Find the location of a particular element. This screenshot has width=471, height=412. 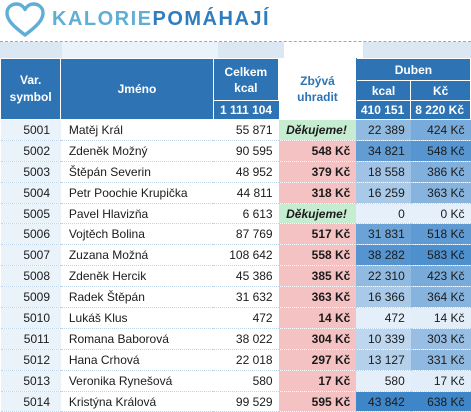

name-cell: Vojtěch Bolina is located at coordinates (137, 234).